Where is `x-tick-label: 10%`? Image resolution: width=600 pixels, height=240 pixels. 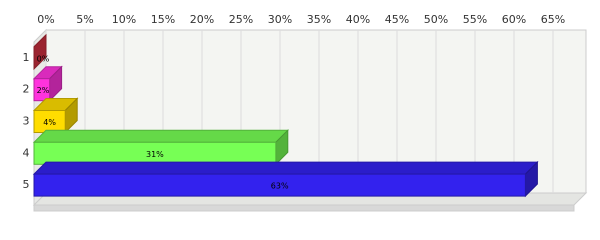
x-tick-label: 10% is located at coordinates (124, 19).